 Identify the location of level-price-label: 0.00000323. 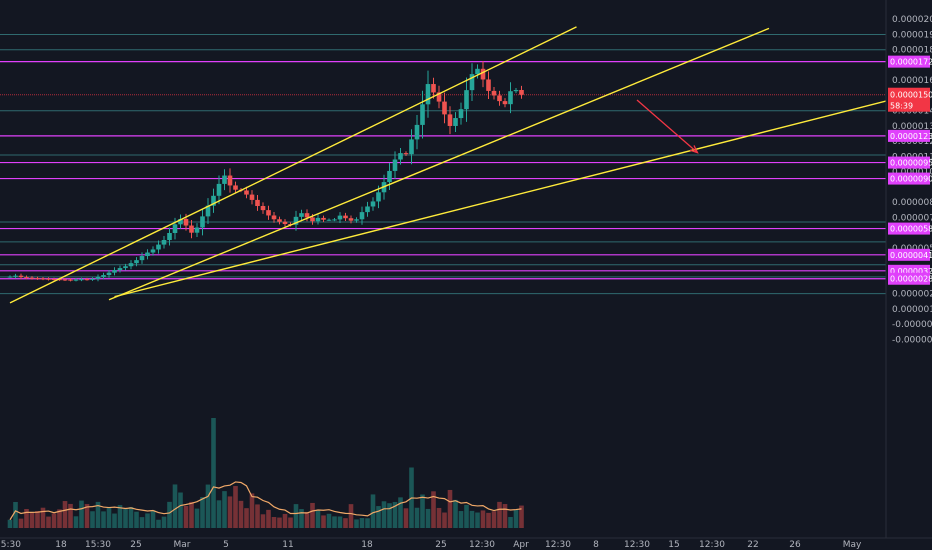
(911, 271).